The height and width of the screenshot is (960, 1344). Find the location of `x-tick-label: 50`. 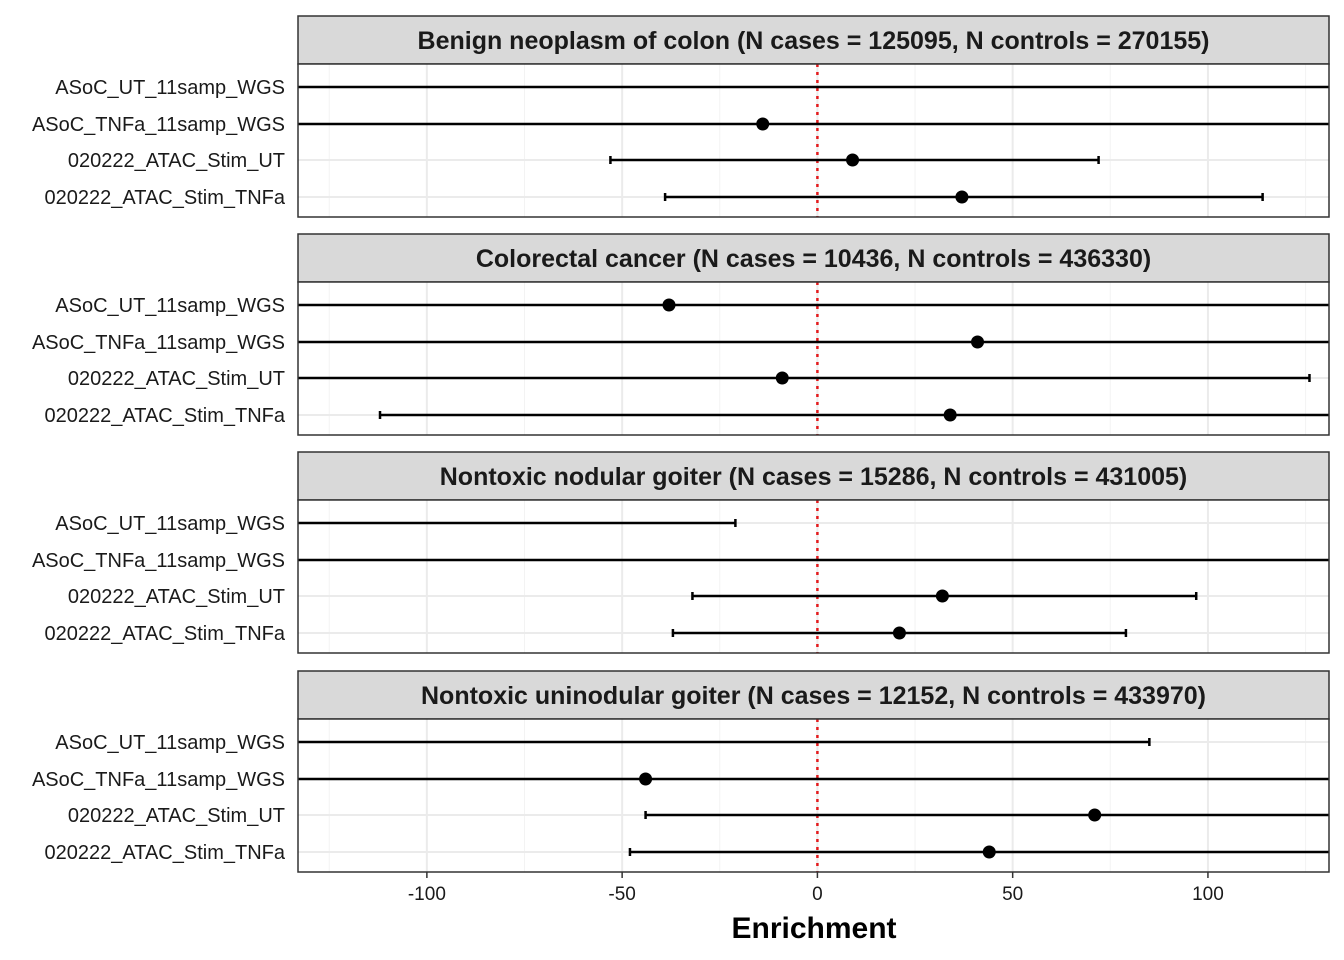

x-tick-label: 50 is located at coordinates (1012, 894).